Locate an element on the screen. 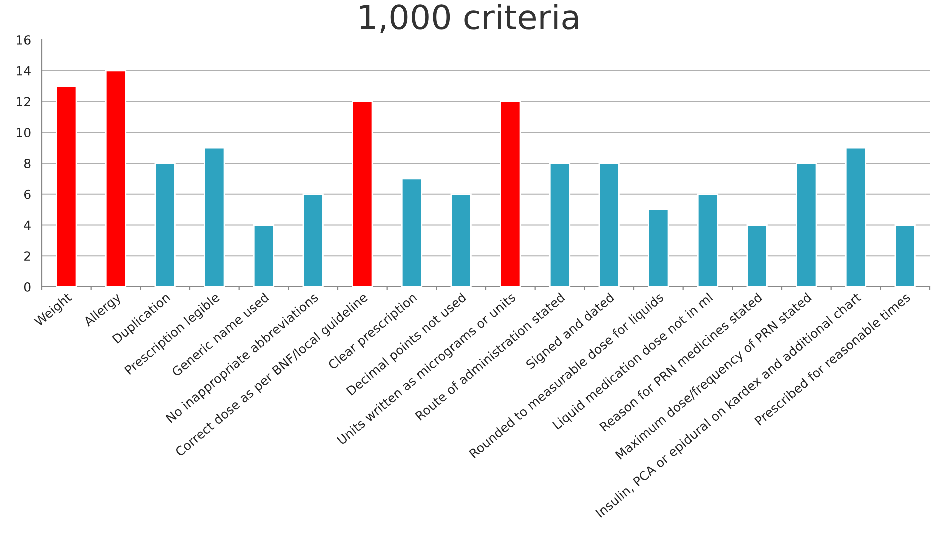  y-tick-label: 0 is located at coordinates (27, 287).